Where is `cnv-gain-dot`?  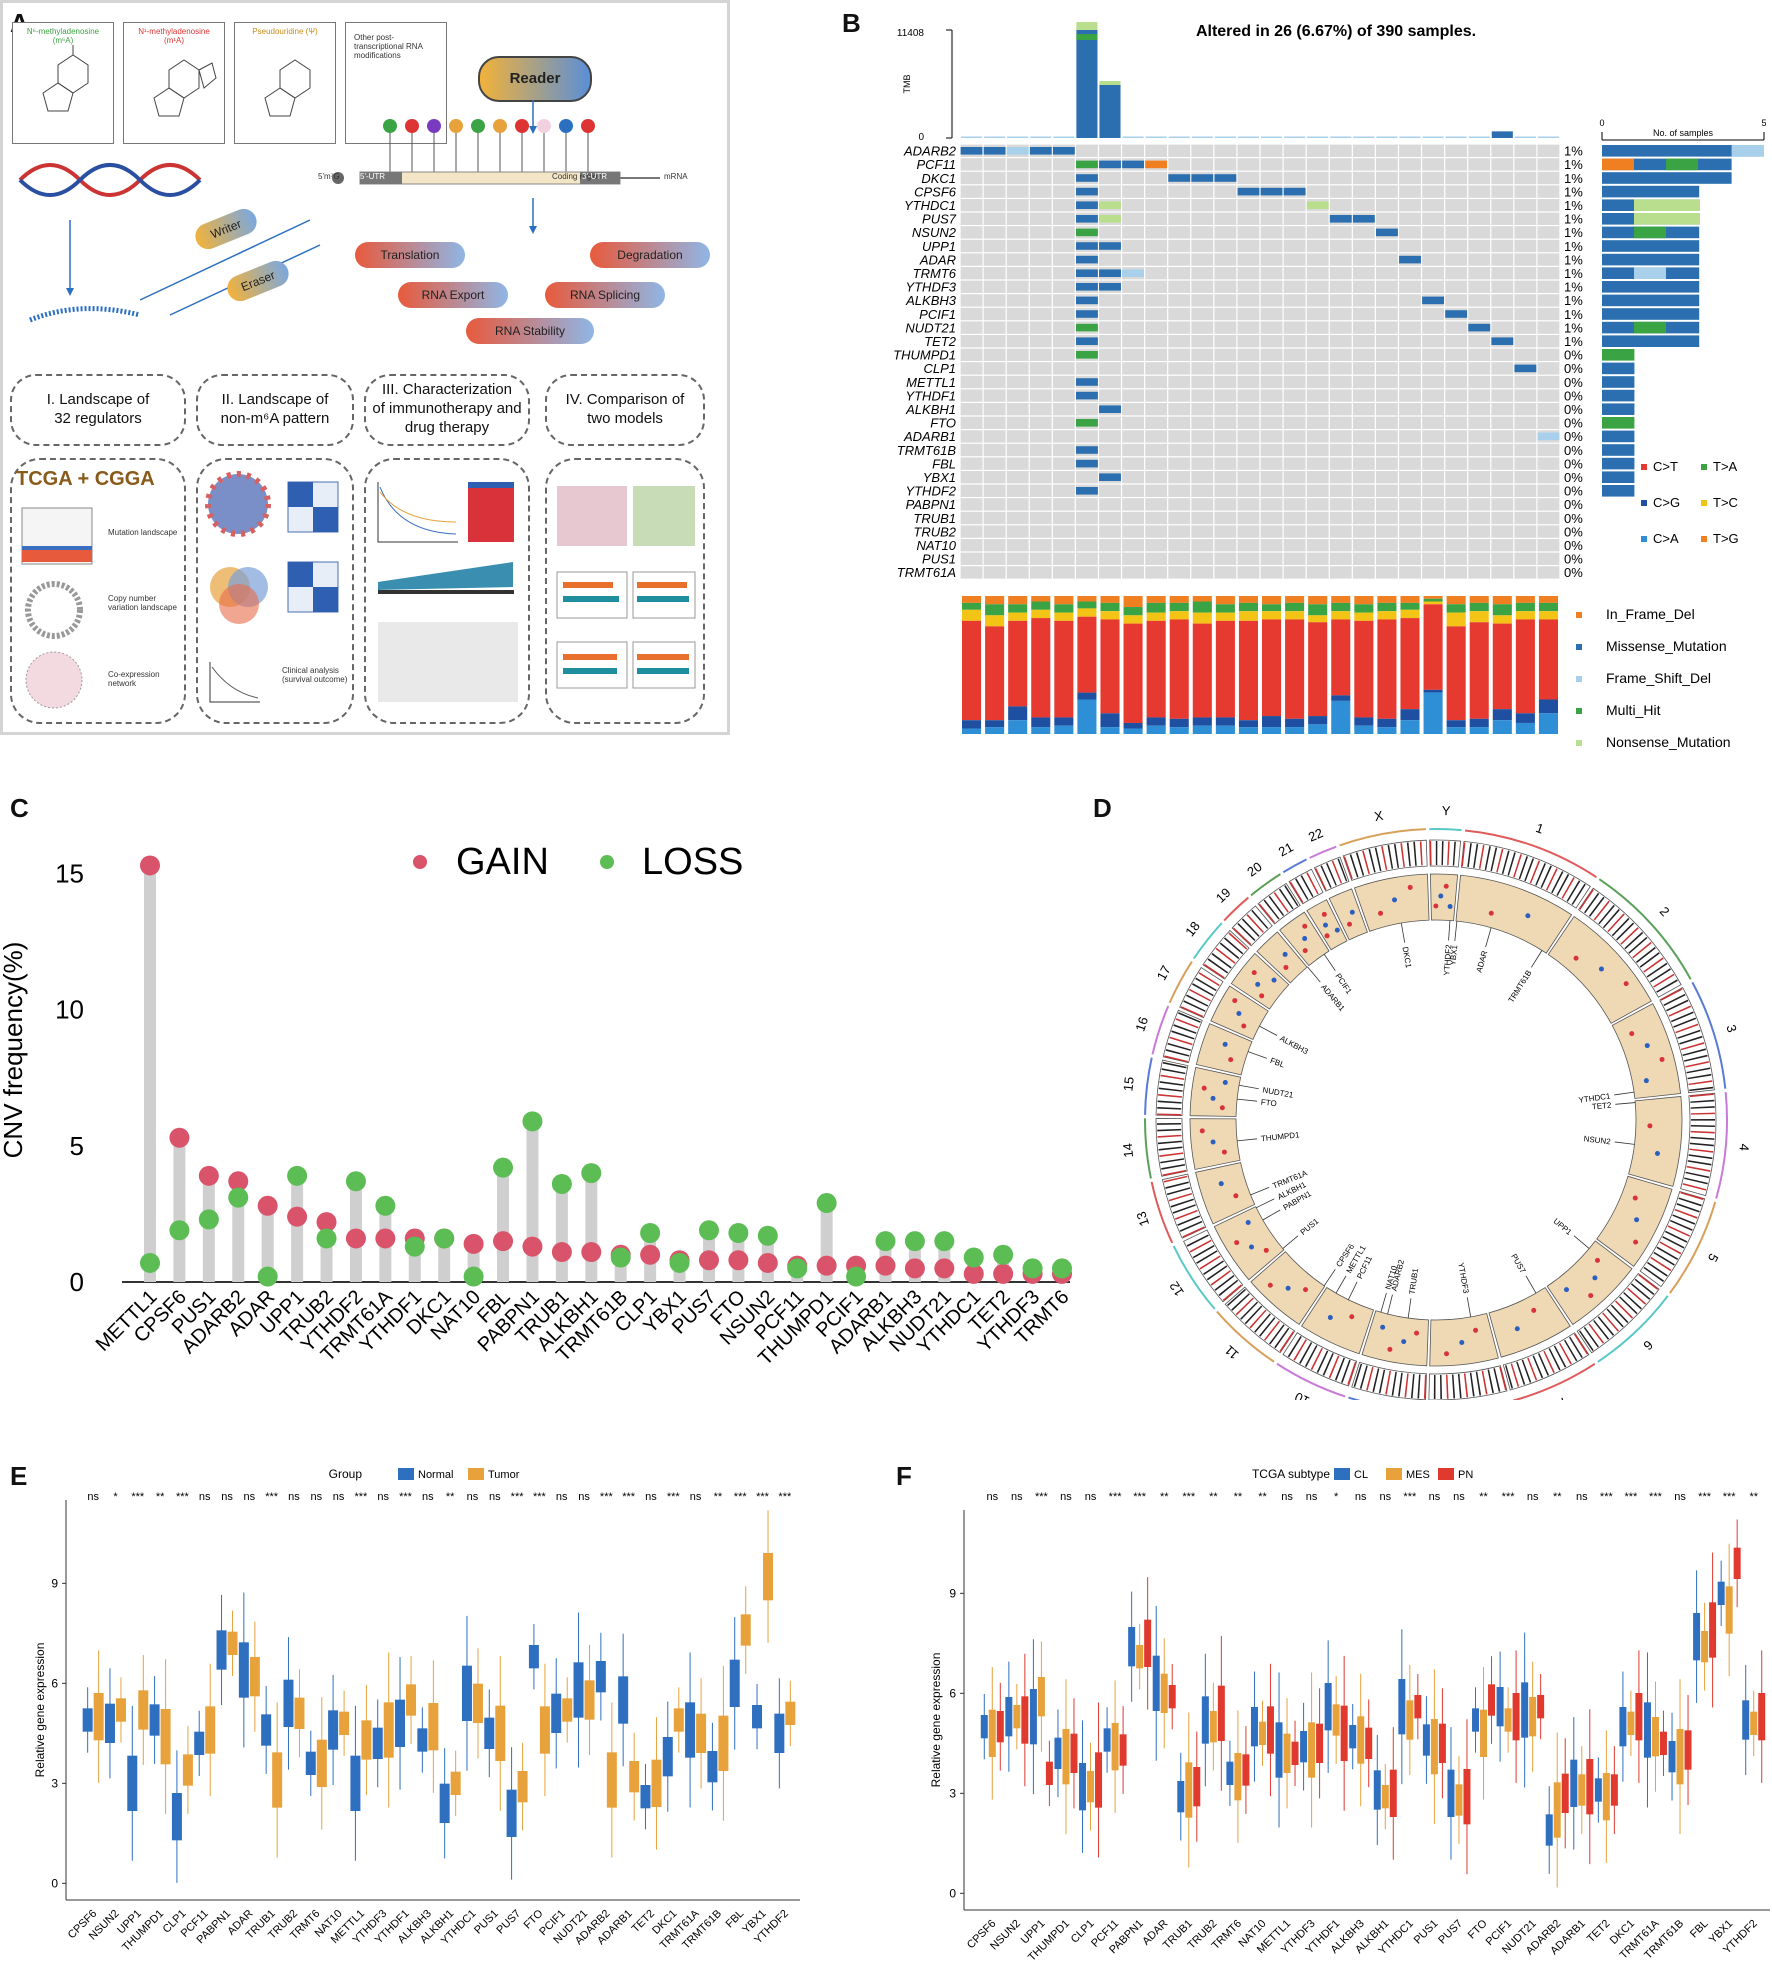 cnv-gain-dot is located at coordinates (208, 1175).